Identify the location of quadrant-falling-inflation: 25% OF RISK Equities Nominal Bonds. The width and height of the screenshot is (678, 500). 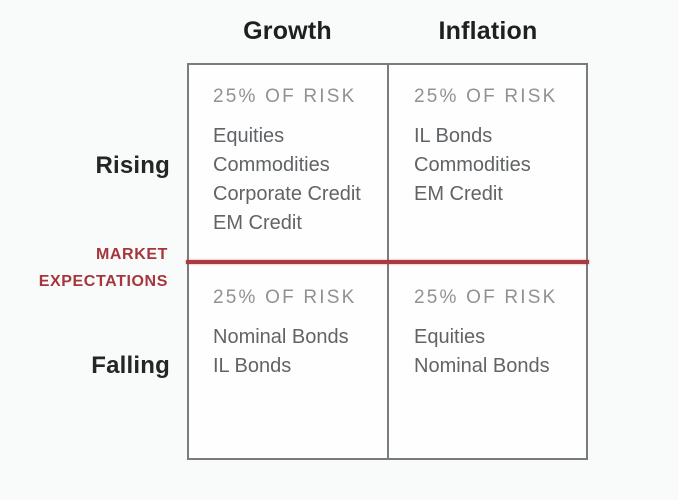
(488, 362).